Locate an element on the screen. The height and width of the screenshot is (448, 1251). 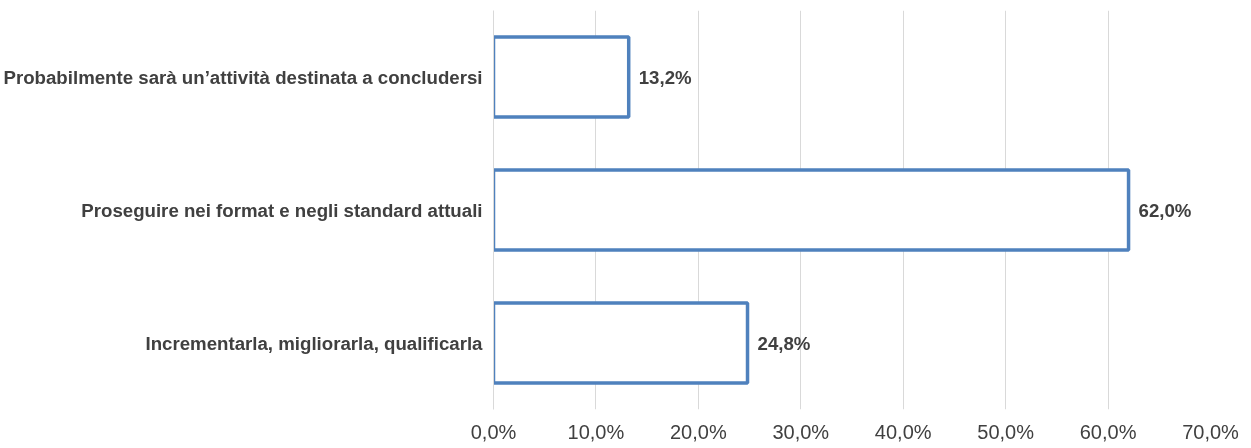
data-label: 24,8% is located at coordinates (784, 343).